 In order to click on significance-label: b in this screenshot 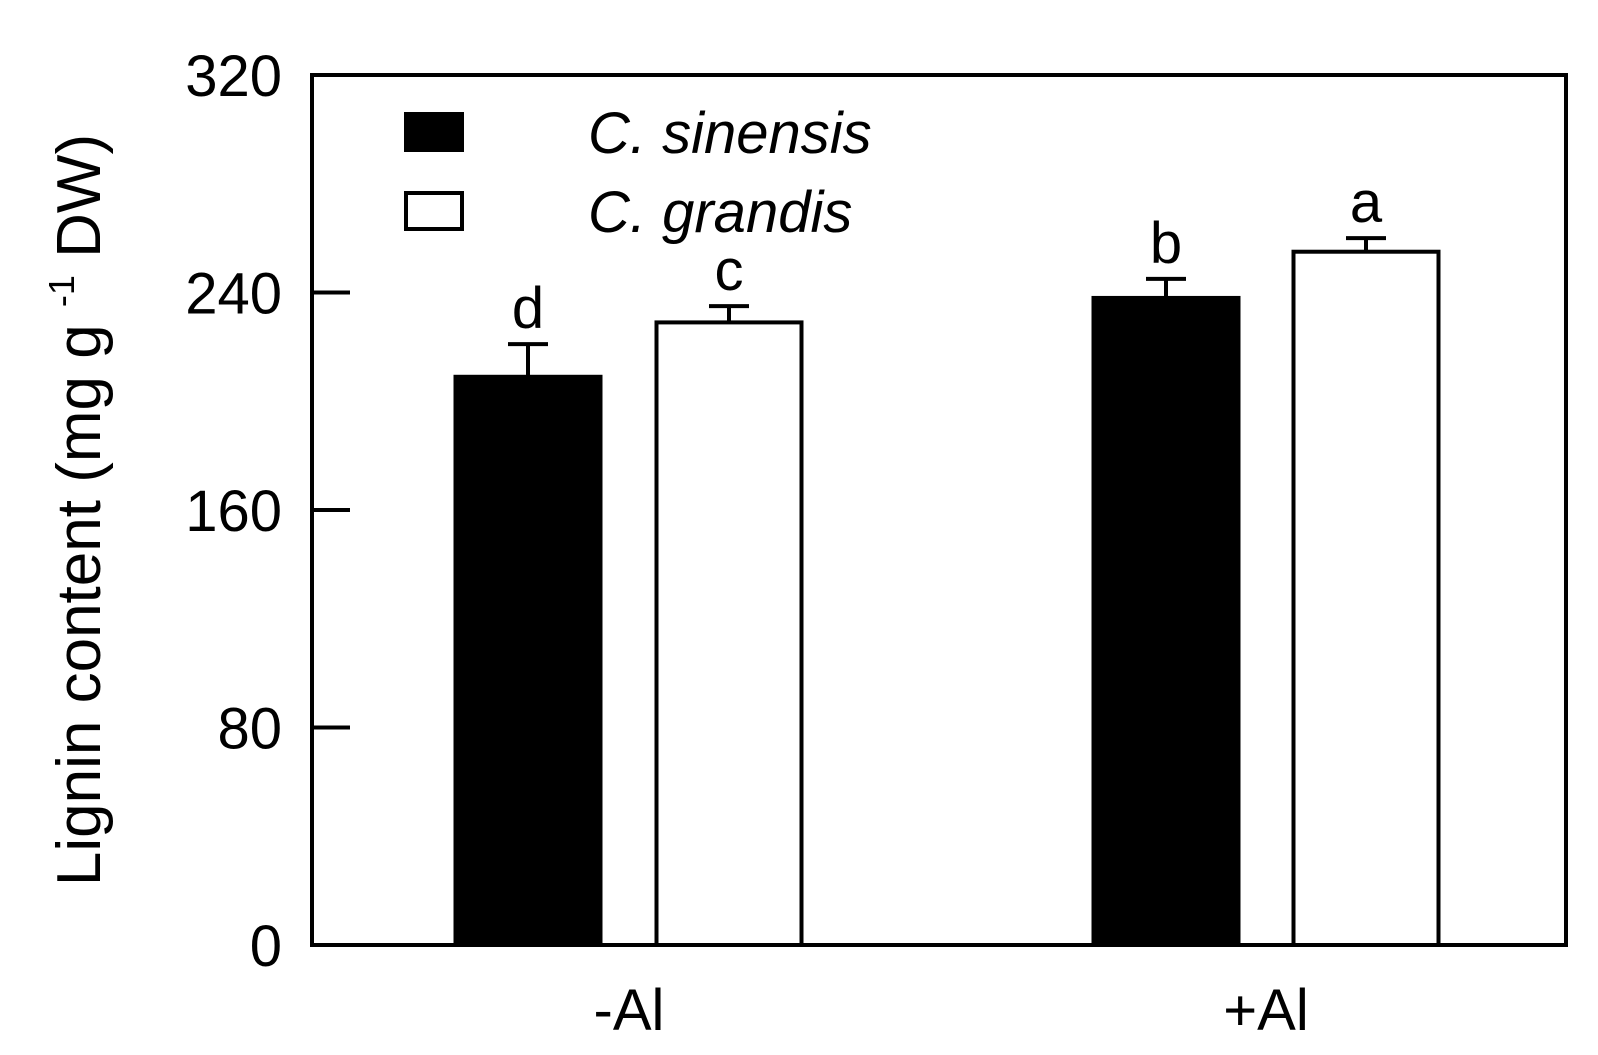, I will do `click(1166, 243)`.